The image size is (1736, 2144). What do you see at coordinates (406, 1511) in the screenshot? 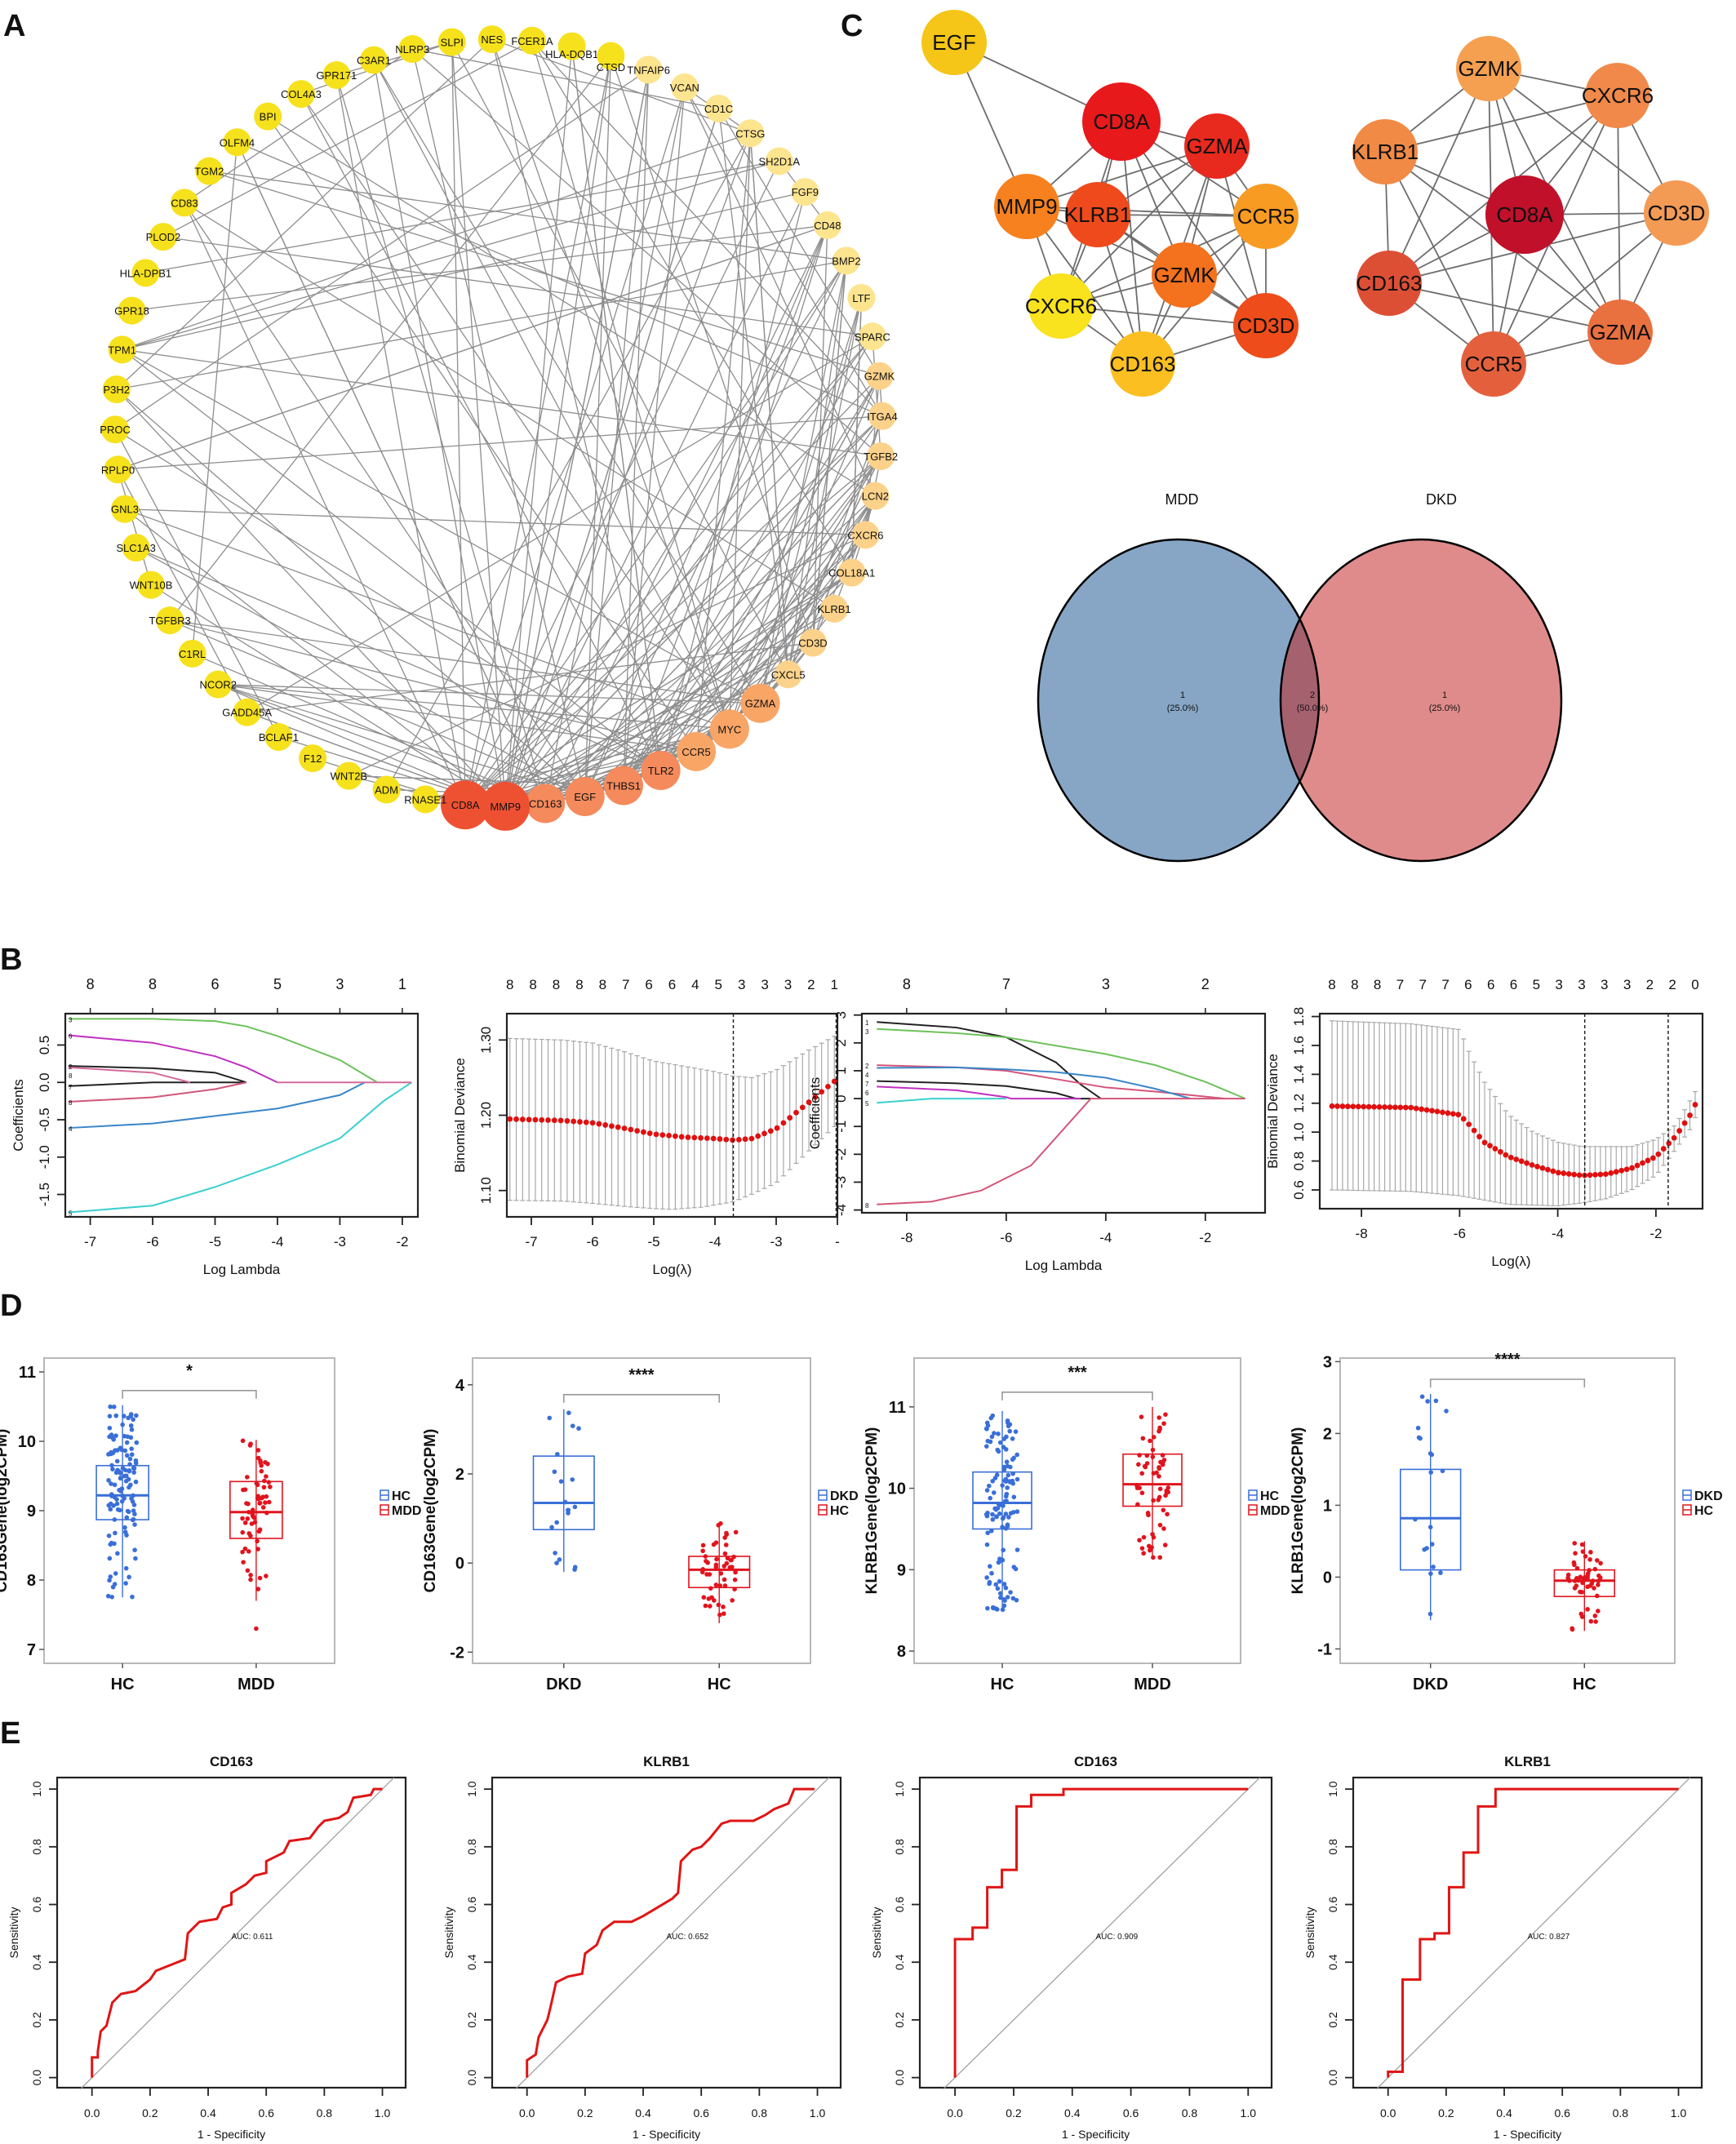
I see `legend-label: MDD` at bounding box center [406, 1511].